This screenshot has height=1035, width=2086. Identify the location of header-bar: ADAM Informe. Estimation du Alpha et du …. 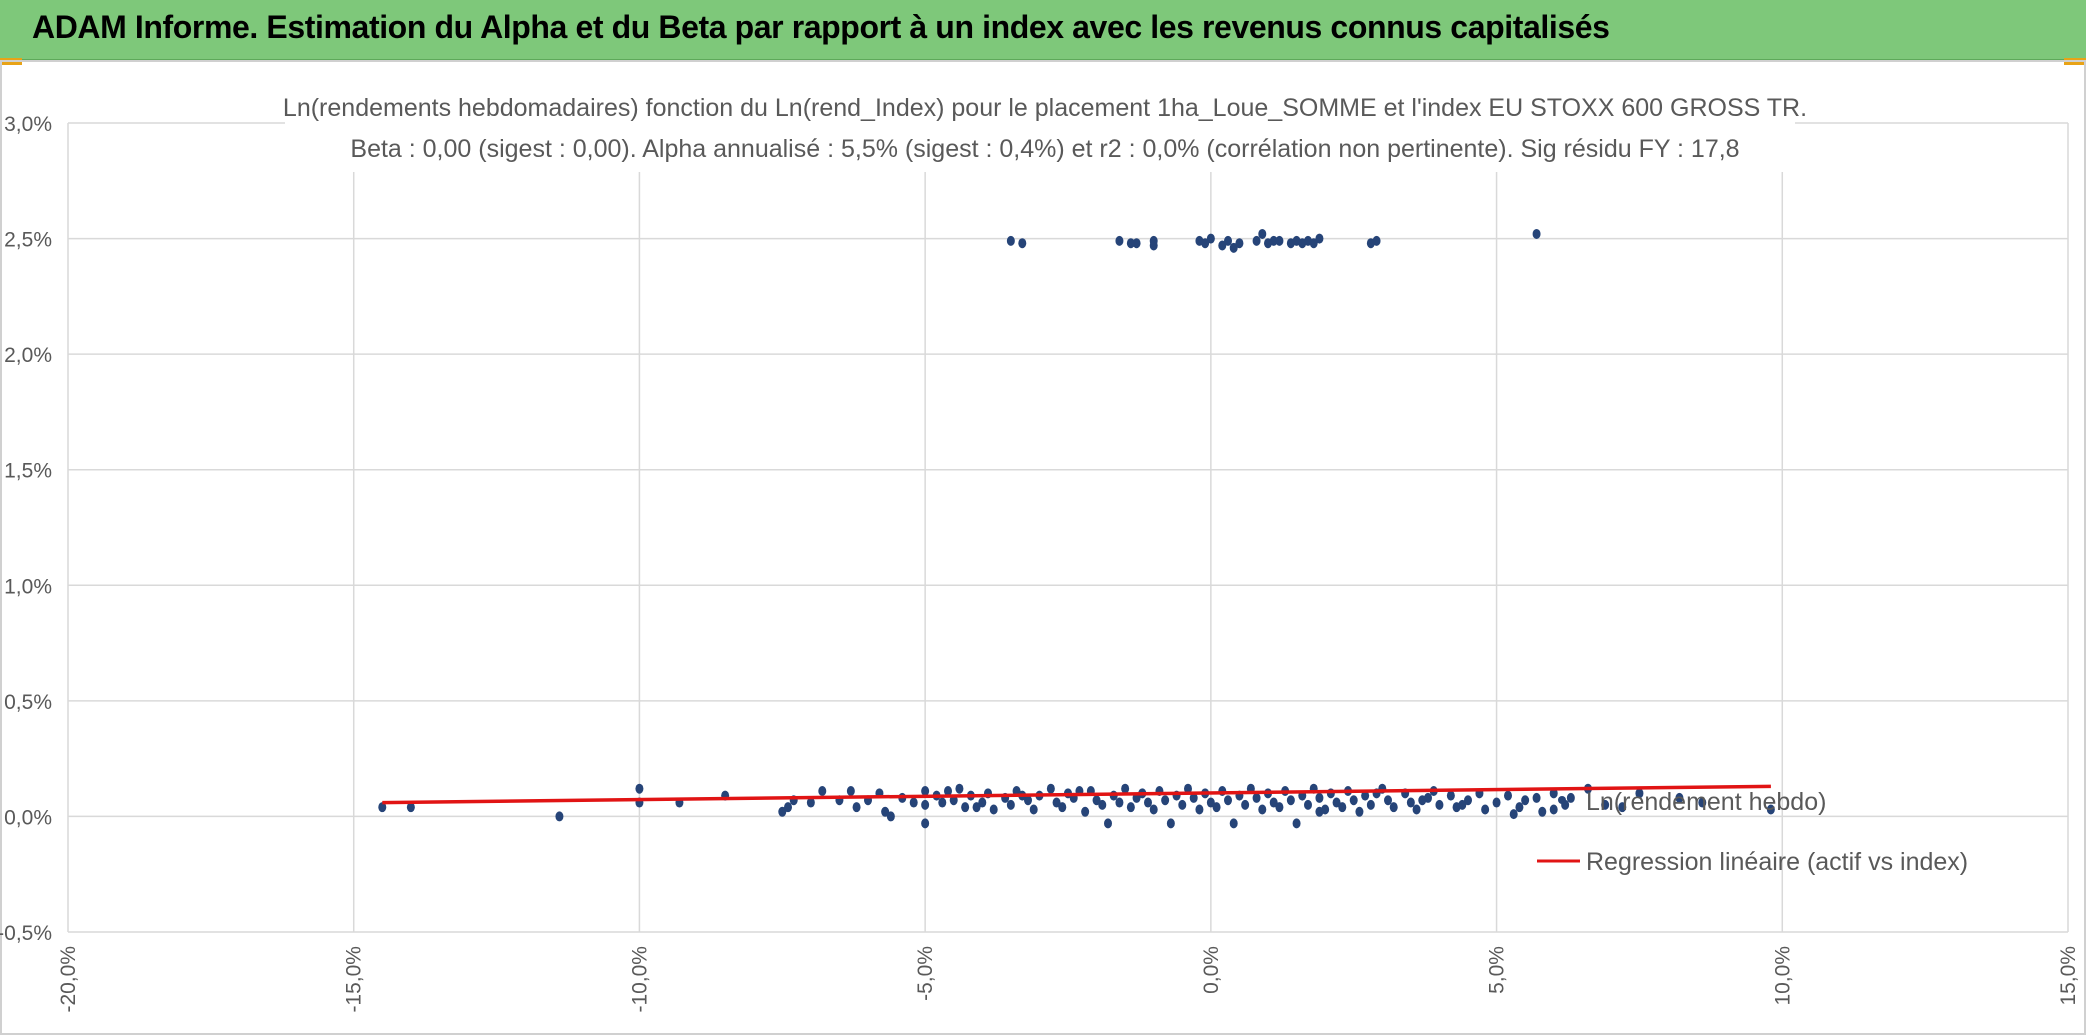
(1043, 30).